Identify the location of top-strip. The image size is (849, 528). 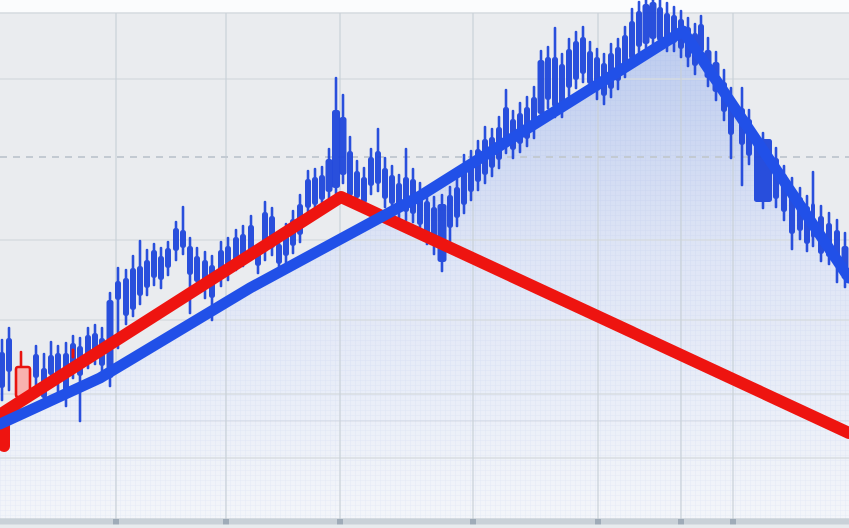
(424, 6).